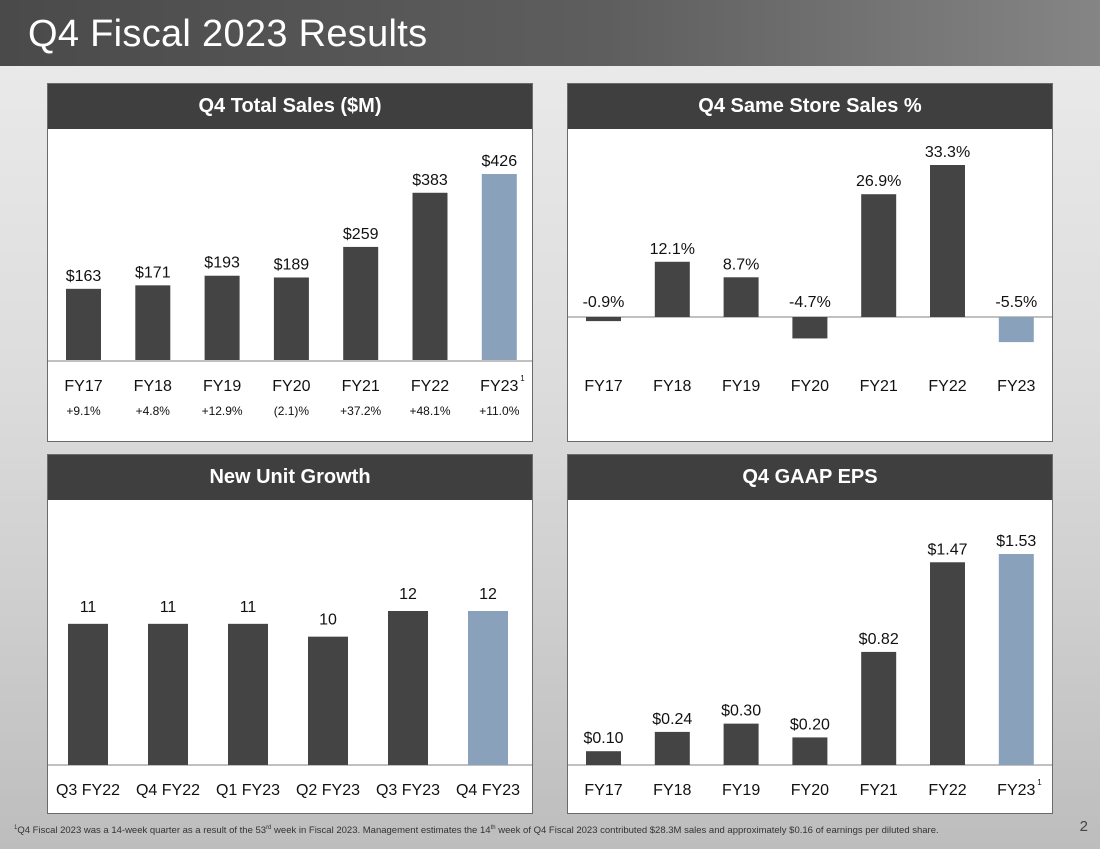  Describe the element at coordinates (168, 694) in the screenshot. I see `bar-q4-fy22` at that location.